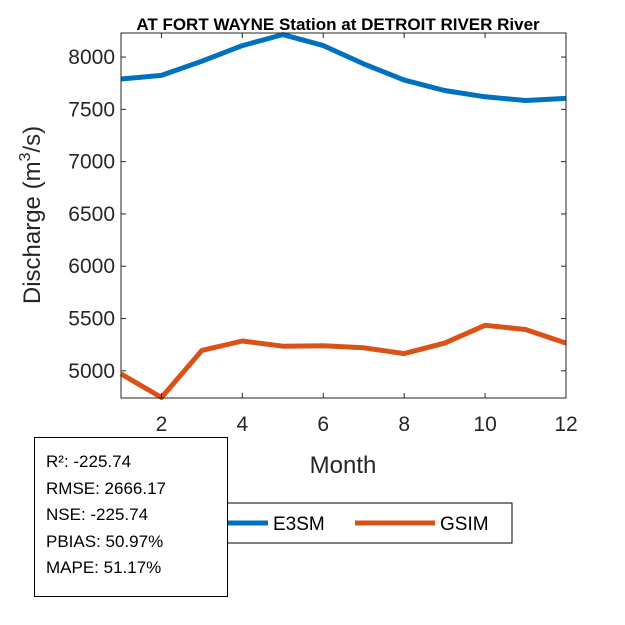 This screenshot has width=625, height=625. I want to click on y-axis-label-main: Discharge (m, so click(32, 232).